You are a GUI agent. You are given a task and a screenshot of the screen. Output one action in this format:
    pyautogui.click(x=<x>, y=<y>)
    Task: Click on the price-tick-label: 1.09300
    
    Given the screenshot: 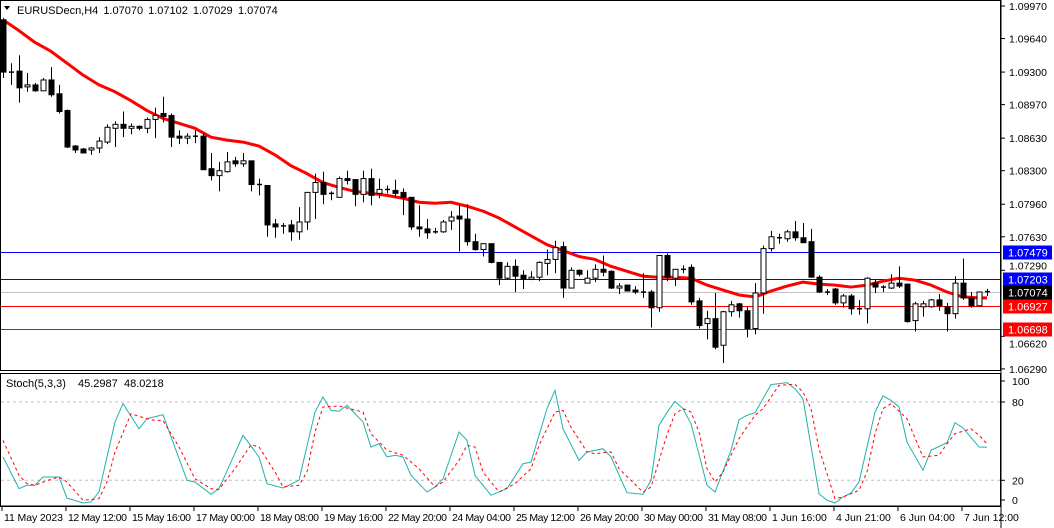 What is the action you would take?
    pyautogui.click(x=1028, y=73)
    